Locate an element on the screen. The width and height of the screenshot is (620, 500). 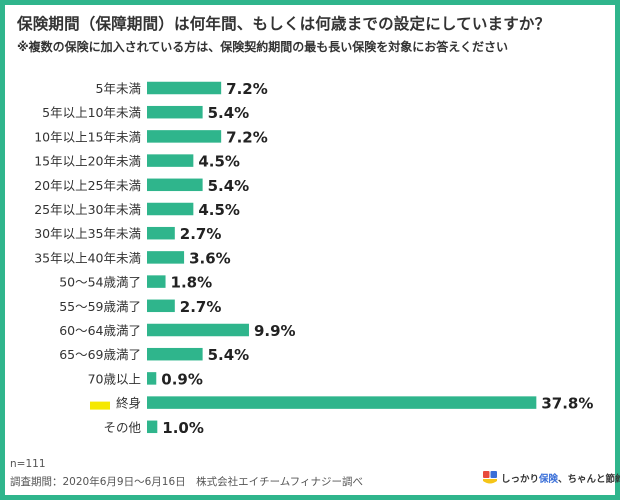
value-label: 9.9% is located at coordinates (275, 331).